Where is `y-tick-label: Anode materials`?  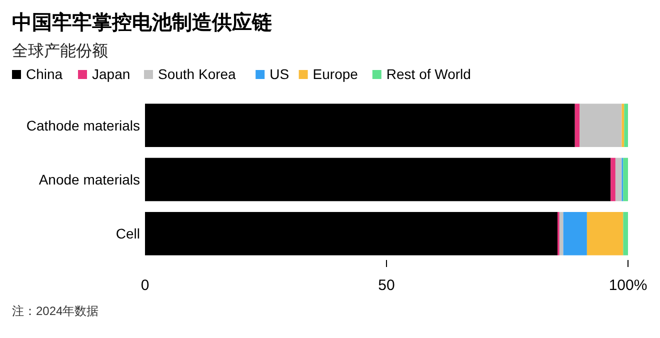 y-tick-label: Anode materials is located at coordinates (89, 179).